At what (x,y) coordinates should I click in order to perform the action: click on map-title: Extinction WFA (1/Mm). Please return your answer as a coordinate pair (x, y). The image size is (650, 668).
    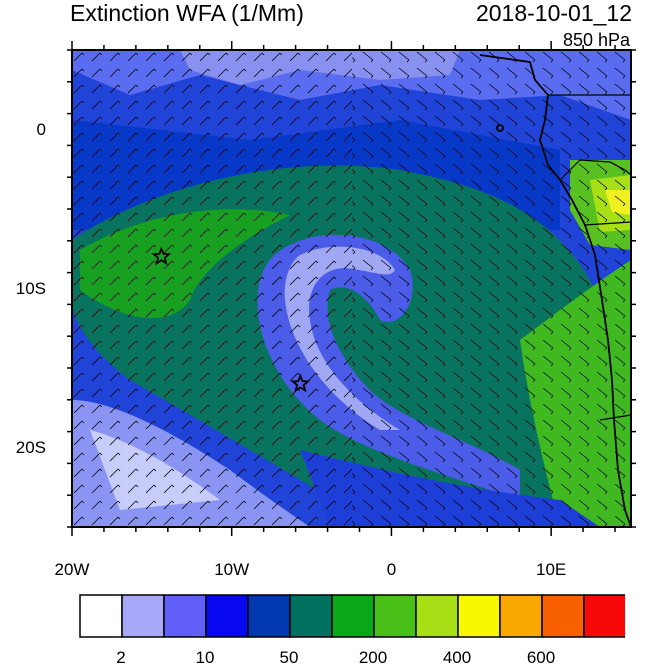
    Looking at the image, I should click on (187, 13).